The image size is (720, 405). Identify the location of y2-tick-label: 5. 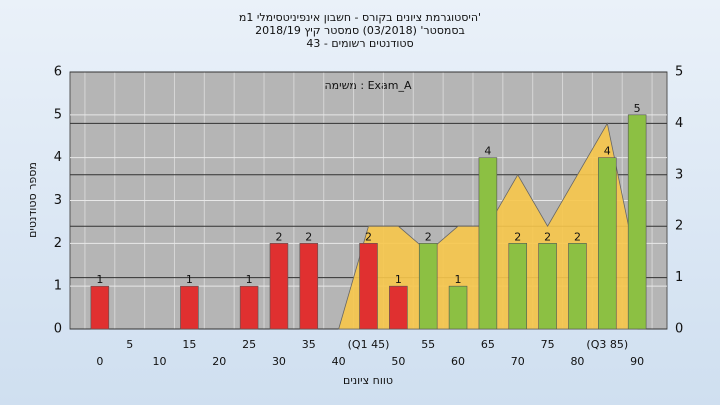
(679, 72).